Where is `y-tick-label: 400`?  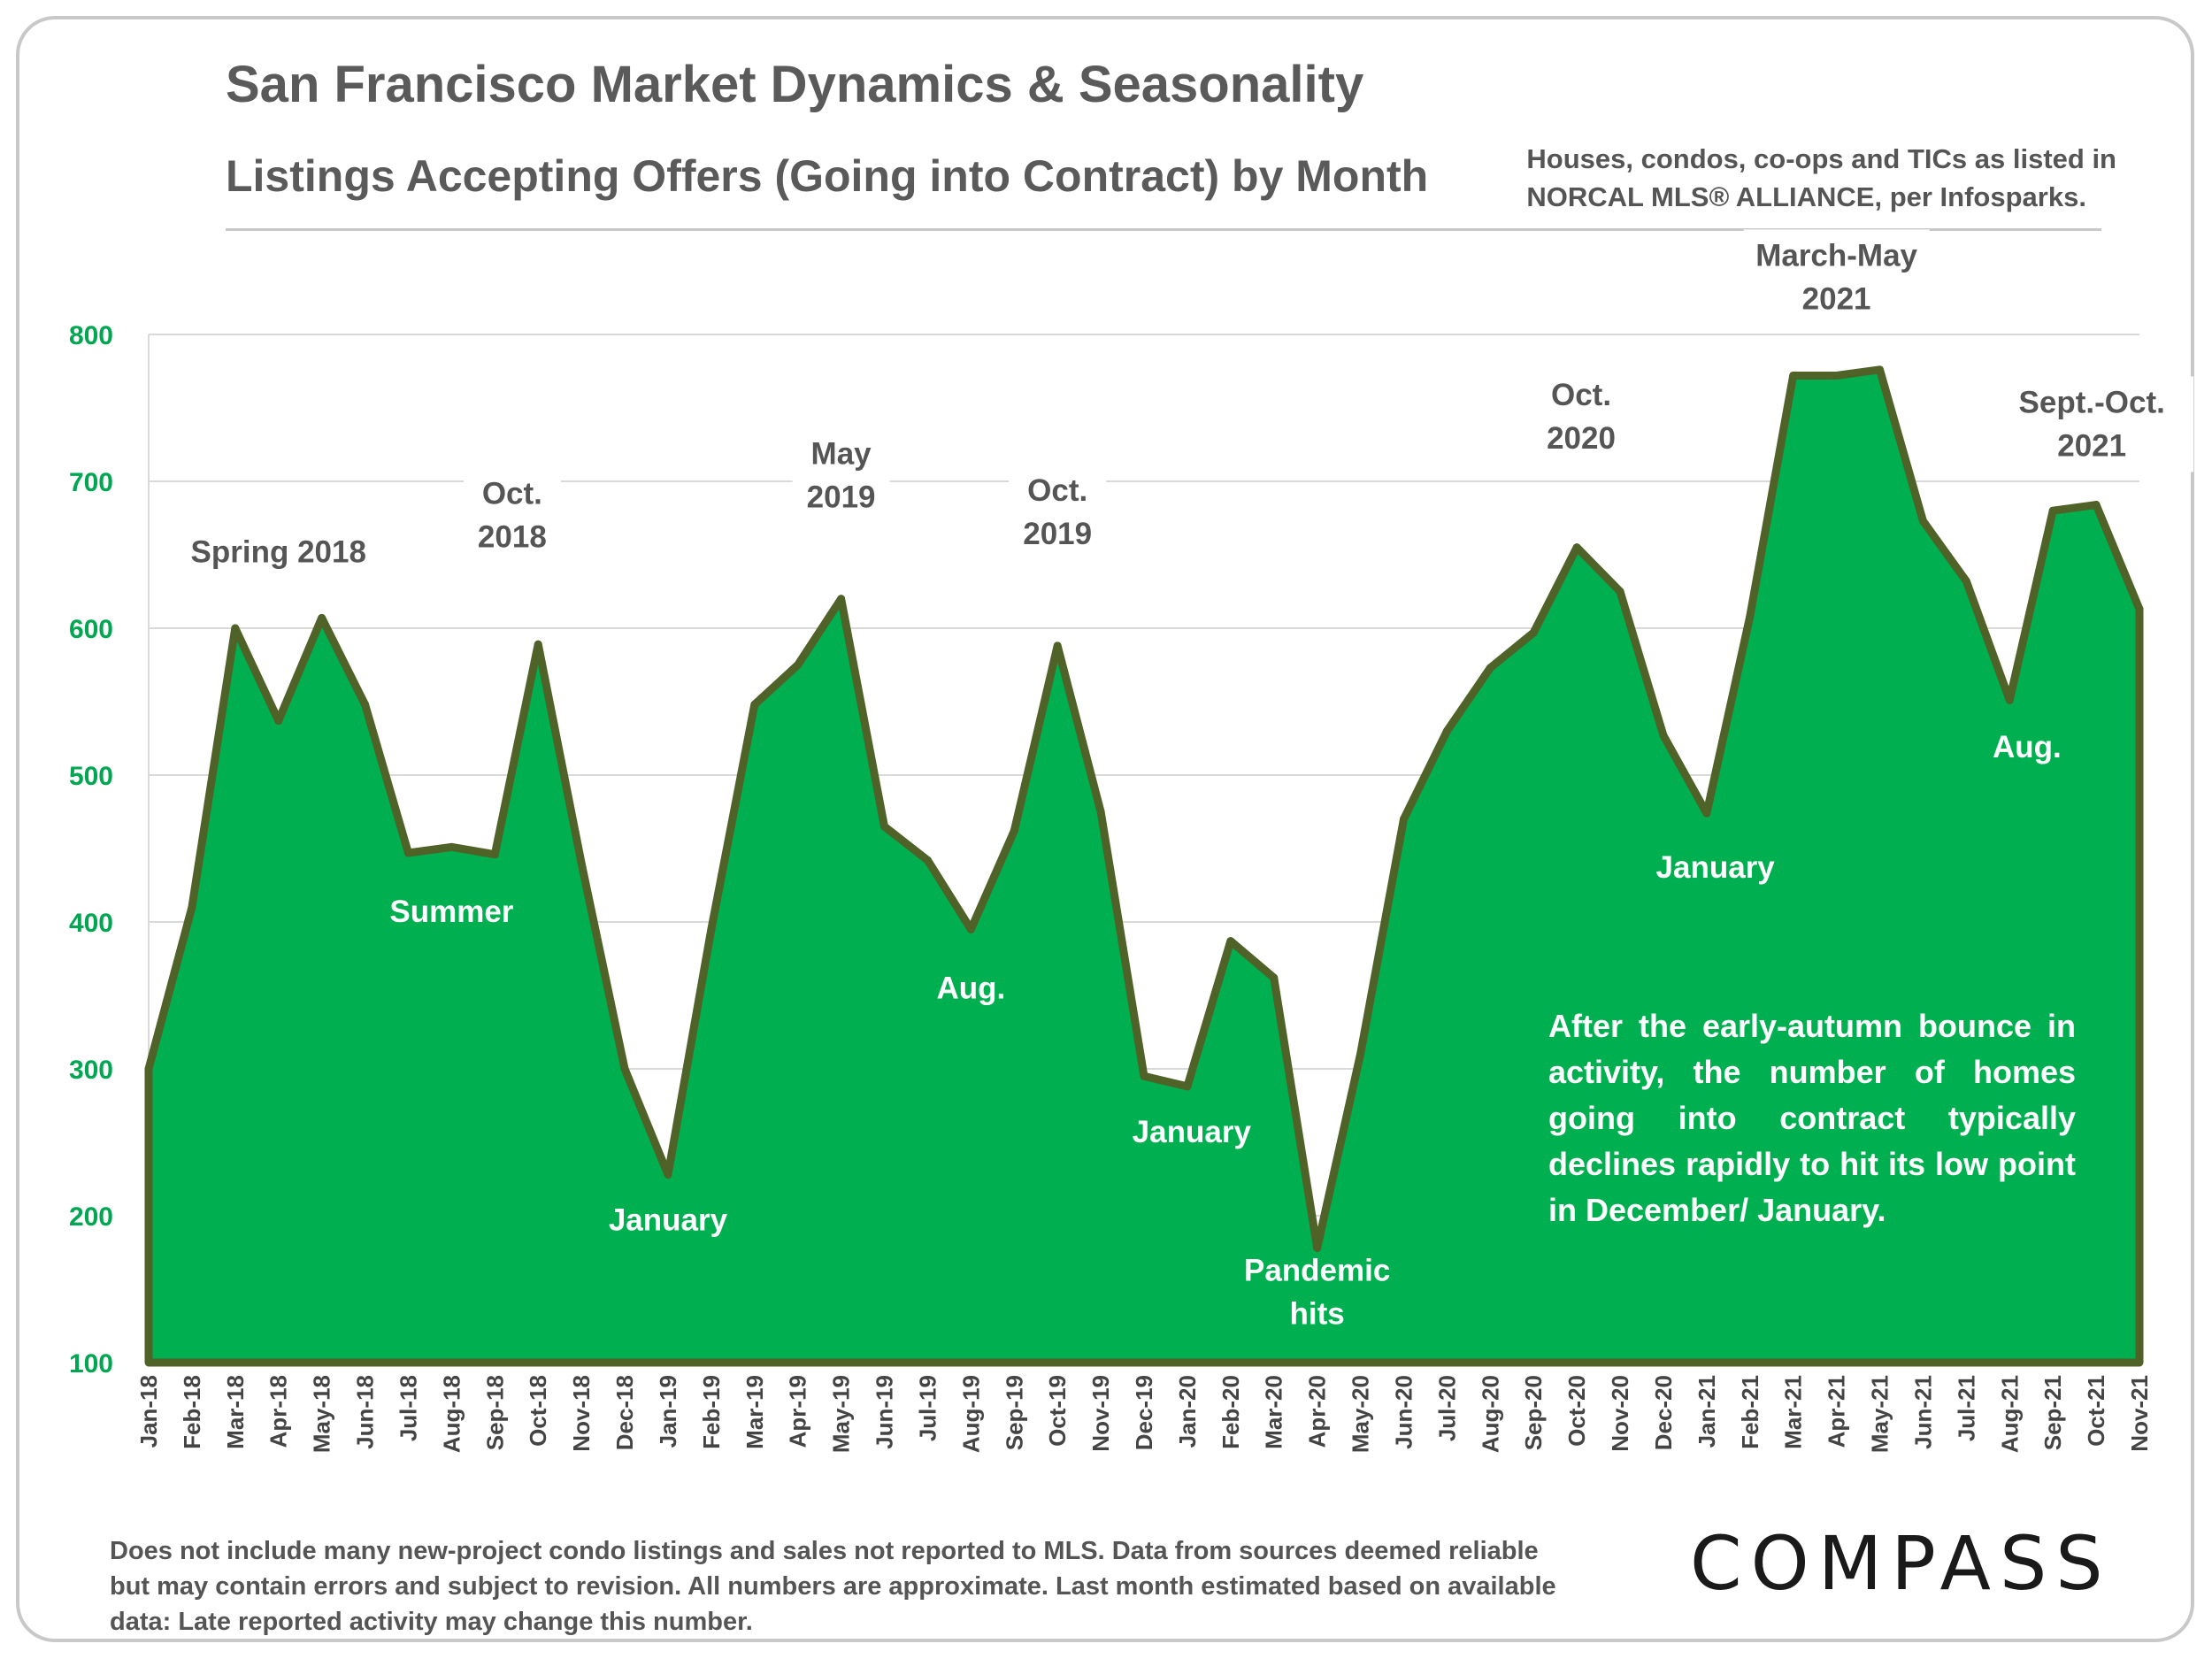
y-tick-label: 400 is located at coordinates (91, 923).